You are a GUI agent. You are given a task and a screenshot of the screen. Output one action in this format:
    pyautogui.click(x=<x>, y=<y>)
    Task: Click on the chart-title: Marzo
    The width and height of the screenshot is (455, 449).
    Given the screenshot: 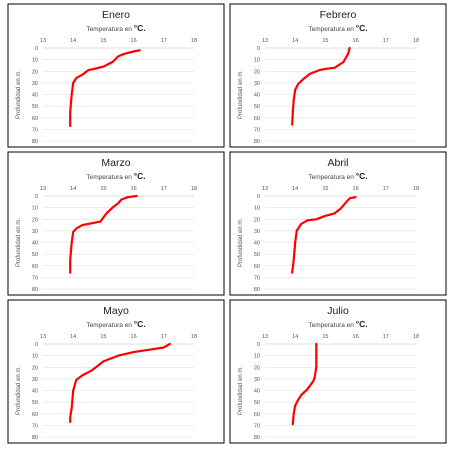 What is the action you would take?
    pyautogui.click(x=115, y=163)
    